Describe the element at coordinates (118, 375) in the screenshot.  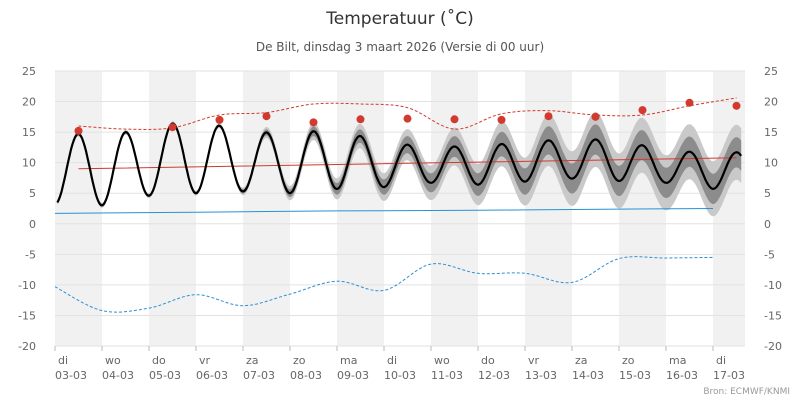
I see `x-tick-date: 04-03` at that location.